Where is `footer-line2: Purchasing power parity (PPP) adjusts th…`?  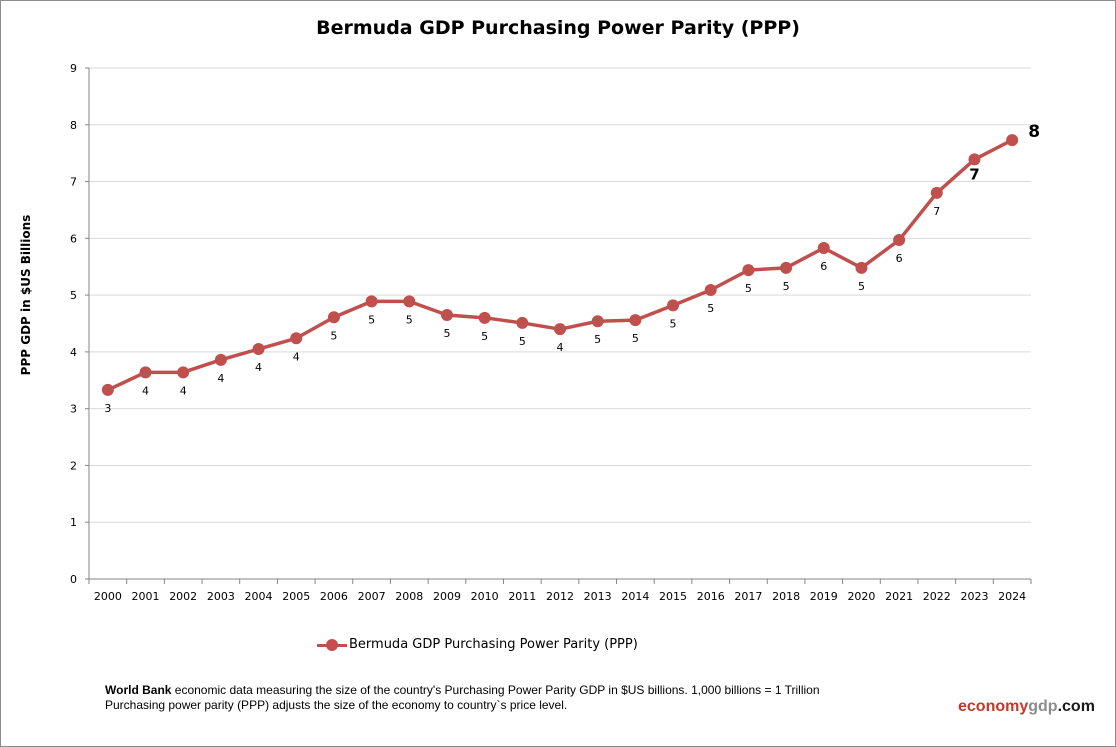 footer-line2: Purchasing power parity (PPP) adjusts th… is located at coordinates (336, 705).